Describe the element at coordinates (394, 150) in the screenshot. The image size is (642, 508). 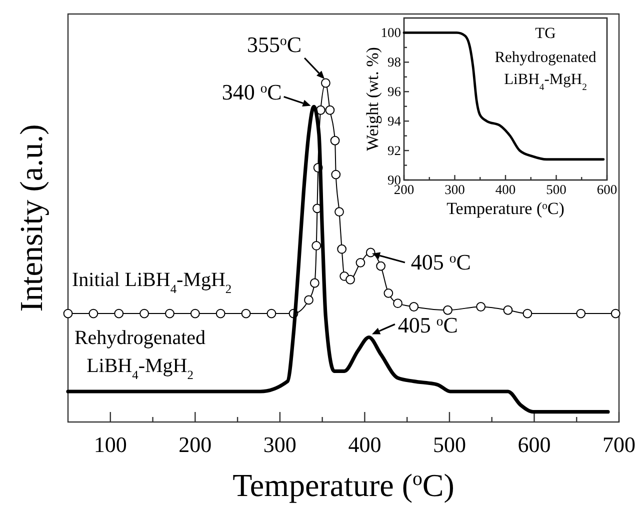
I see `y-tick-label: 92` at that location.